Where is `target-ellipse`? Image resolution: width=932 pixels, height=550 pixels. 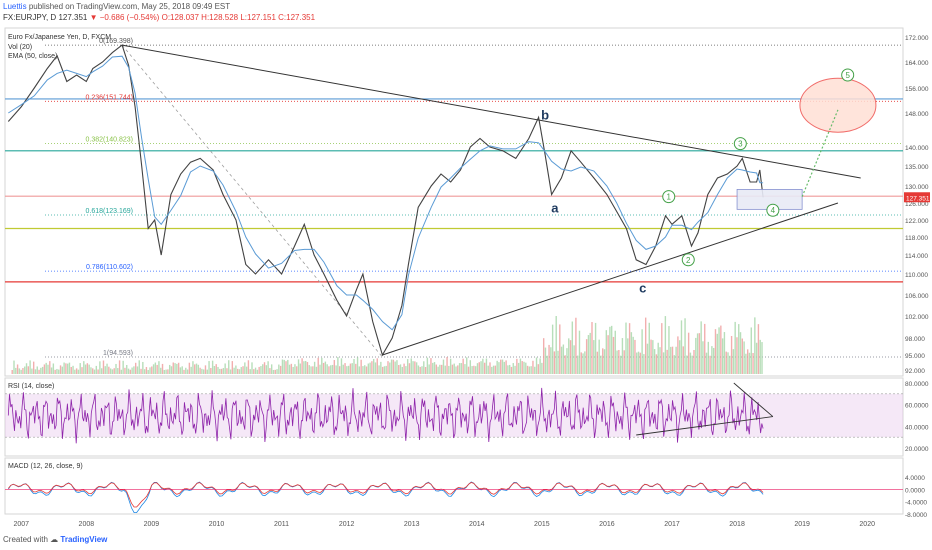
target-ellipse is located at coordinates (838, 105).